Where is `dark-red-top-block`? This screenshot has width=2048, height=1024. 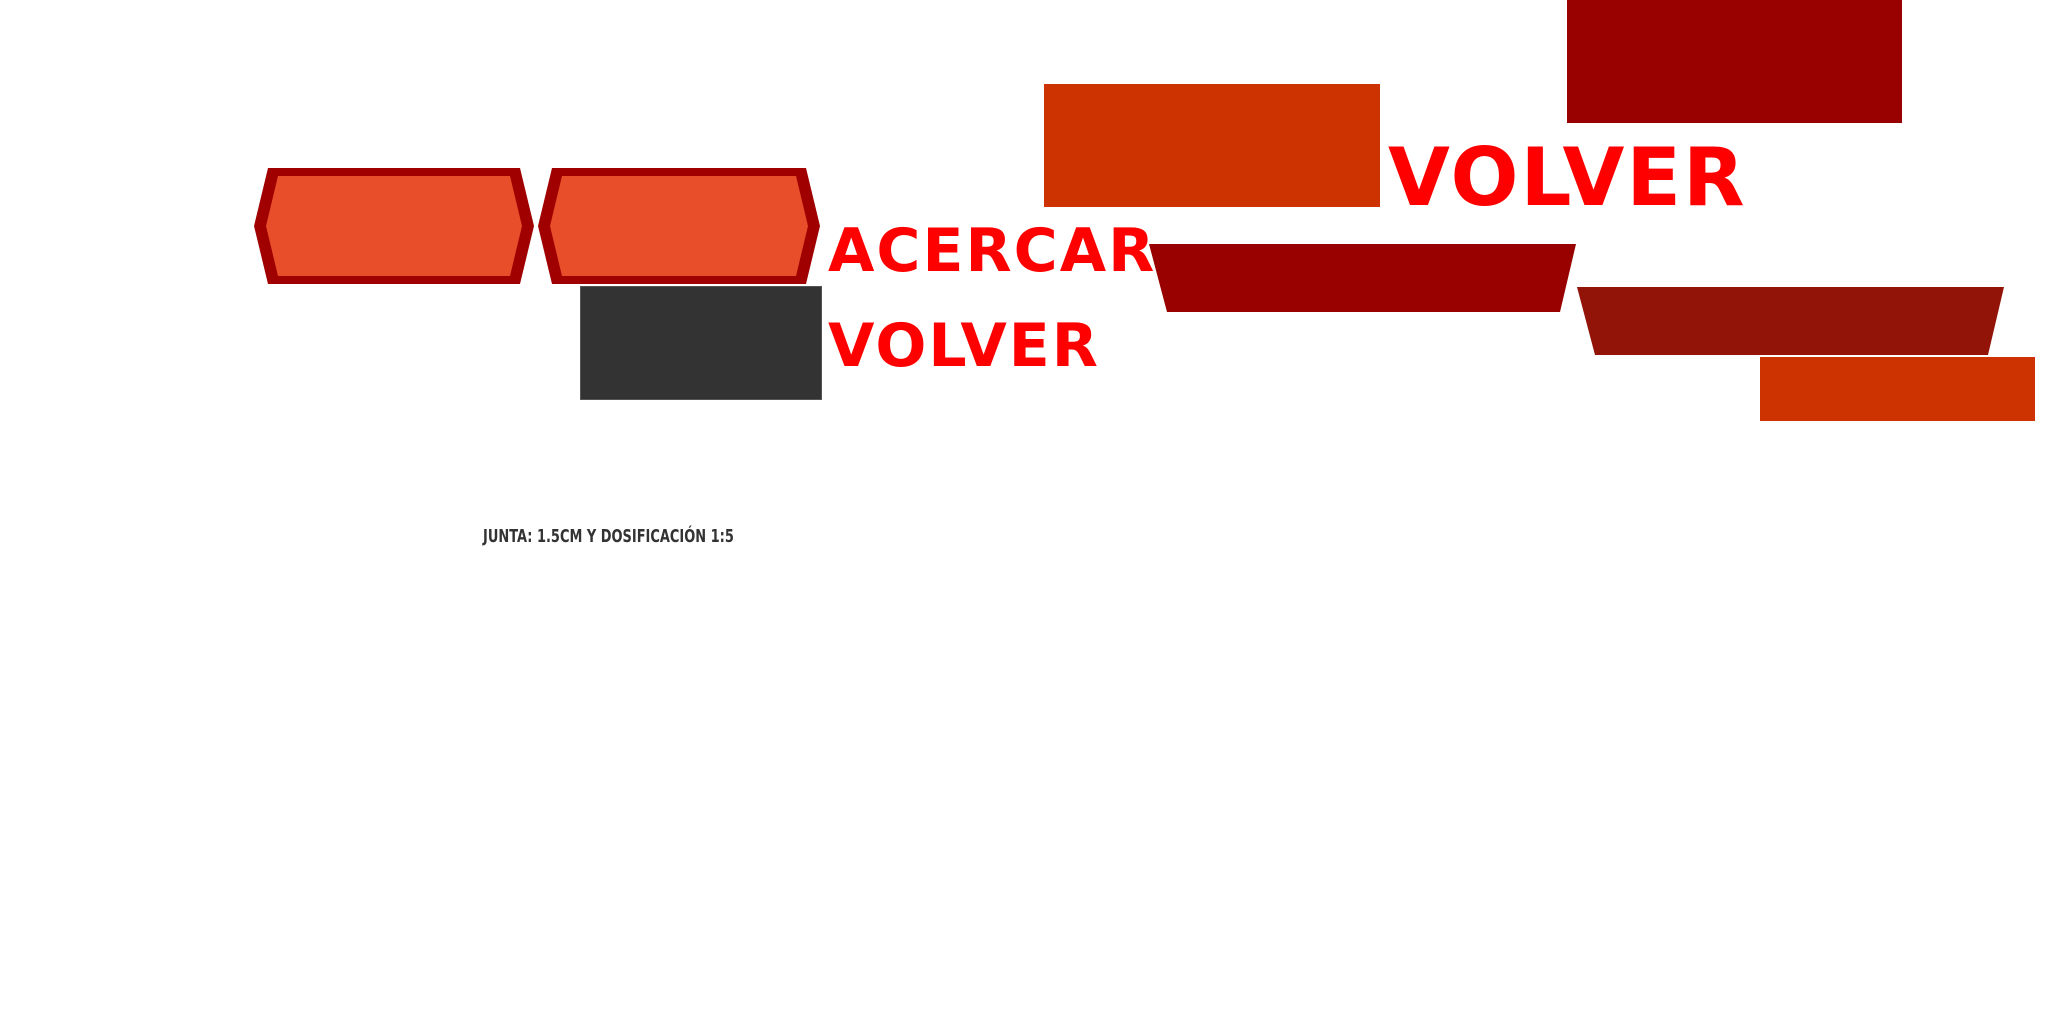 dark-red-top-block is located at coordinates (1734, 61).